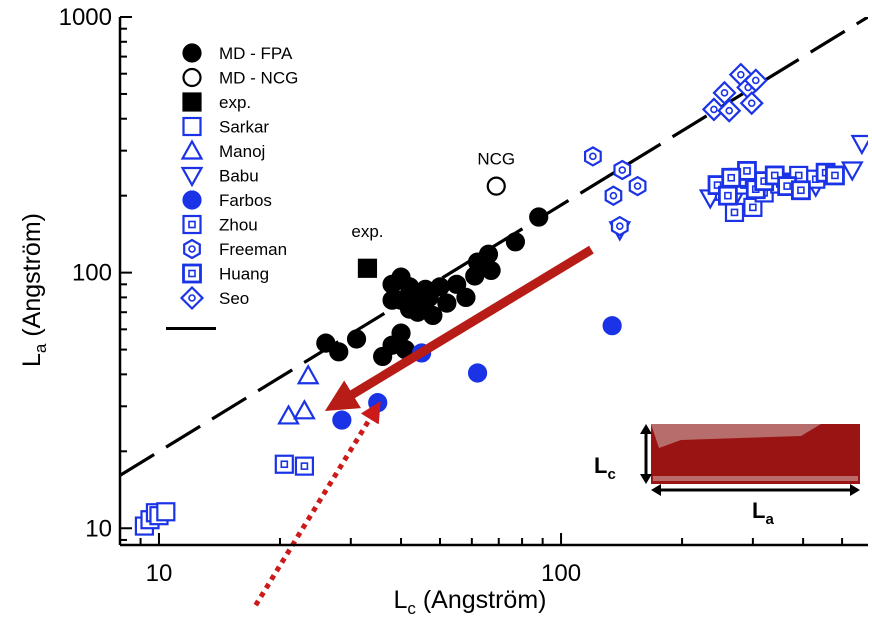 Image resolution: width=872 pixels, height=620 pixels. Describe the element at coordinates (717, 185) in the screenshot. I see `point-huang-0-inner` at that location.